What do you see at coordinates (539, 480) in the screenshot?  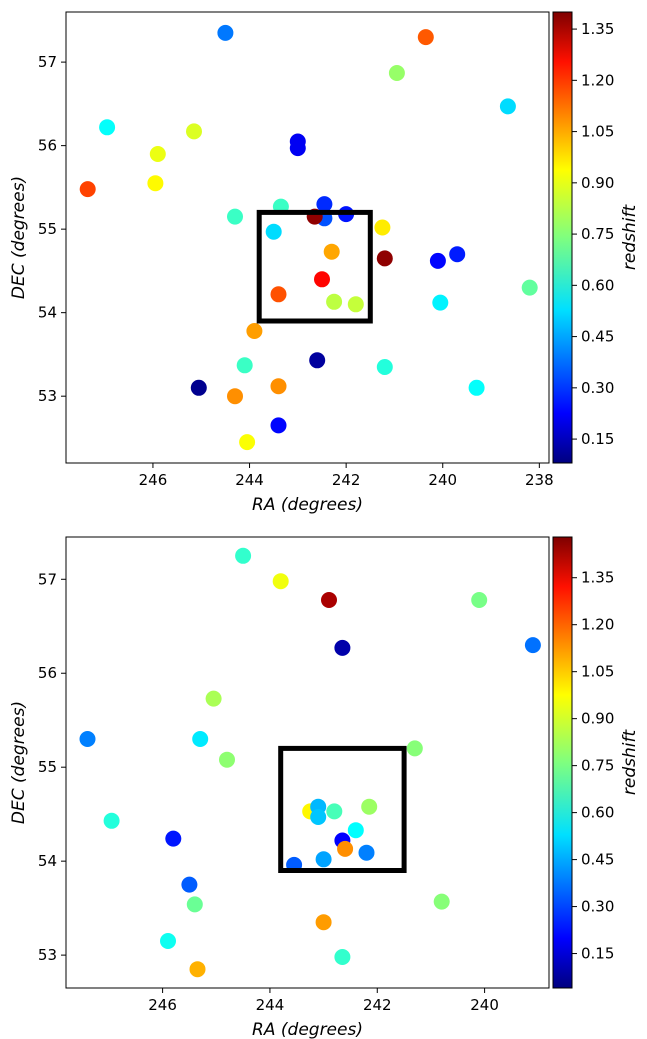 I see `x-tick-label: 238` at bounding box center [539, 480].